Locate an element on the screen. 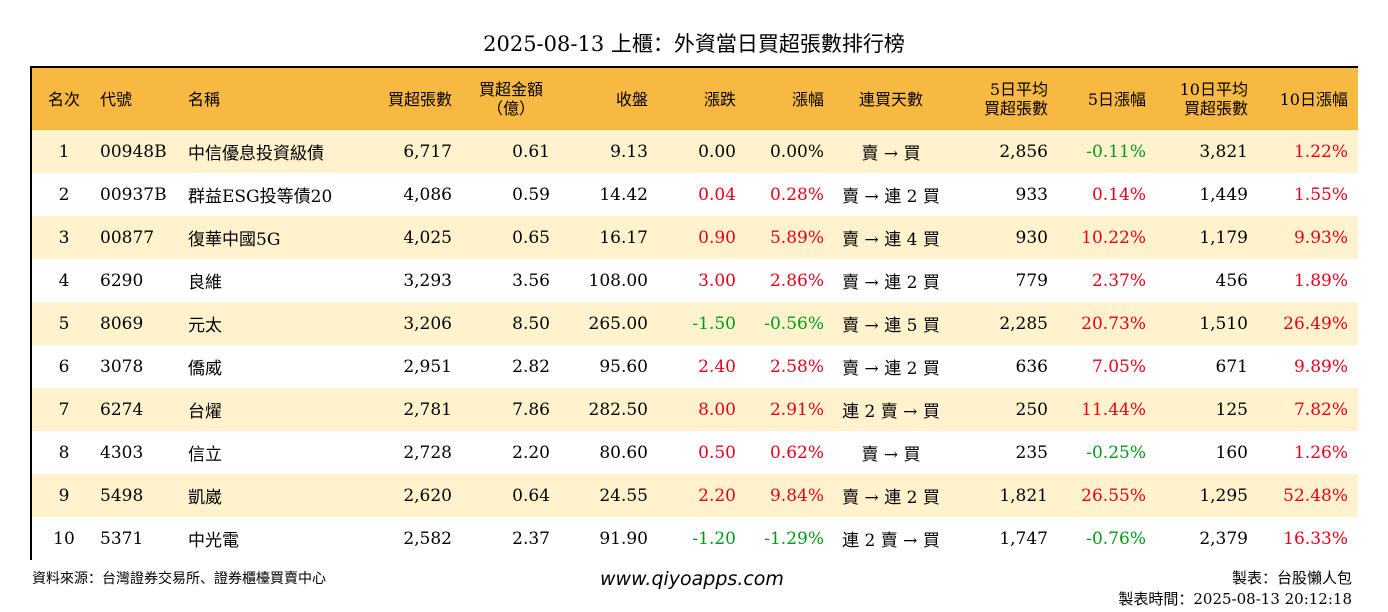 The height and width of the screenshot is (612, 1388). cell-avg10: 1,295 is located at coordinates (1223, 495).